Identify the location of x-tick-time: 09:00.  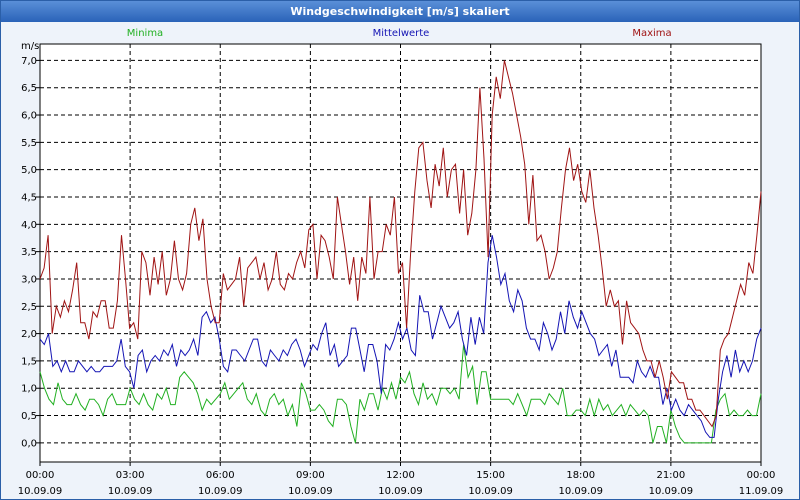
(310, 475).